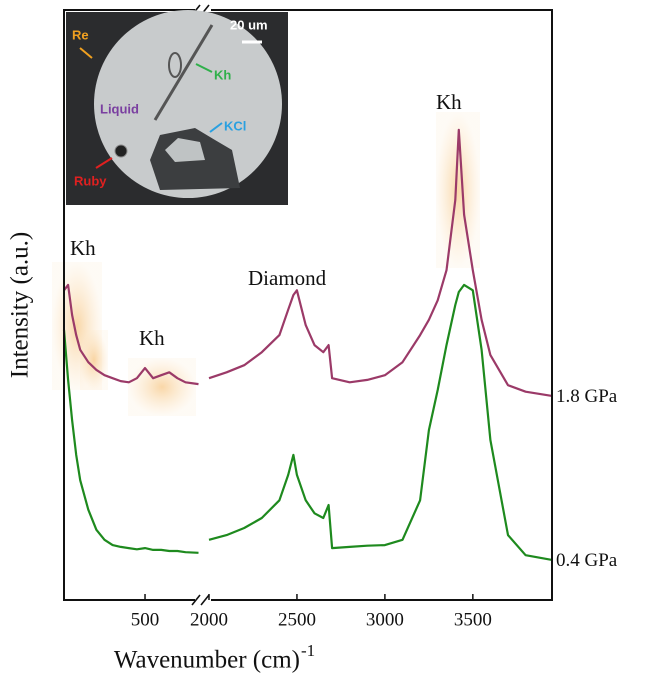  I want to click on inset-label: Re, so click(80, 34).